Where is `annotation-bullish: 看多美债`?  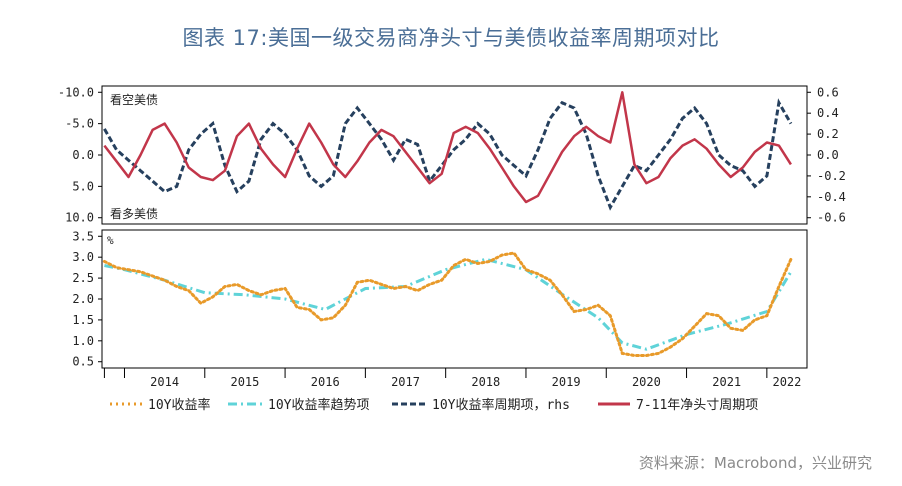 annotation-bullish: 看多美债 is located at coordinates (134, 214).